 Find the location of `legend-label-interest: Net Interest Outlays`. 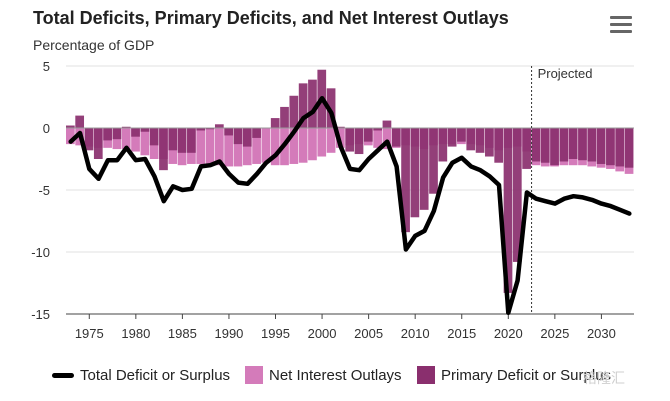

legend-label-interest: Net Interest Outlays is located at coordinates (335, 375).